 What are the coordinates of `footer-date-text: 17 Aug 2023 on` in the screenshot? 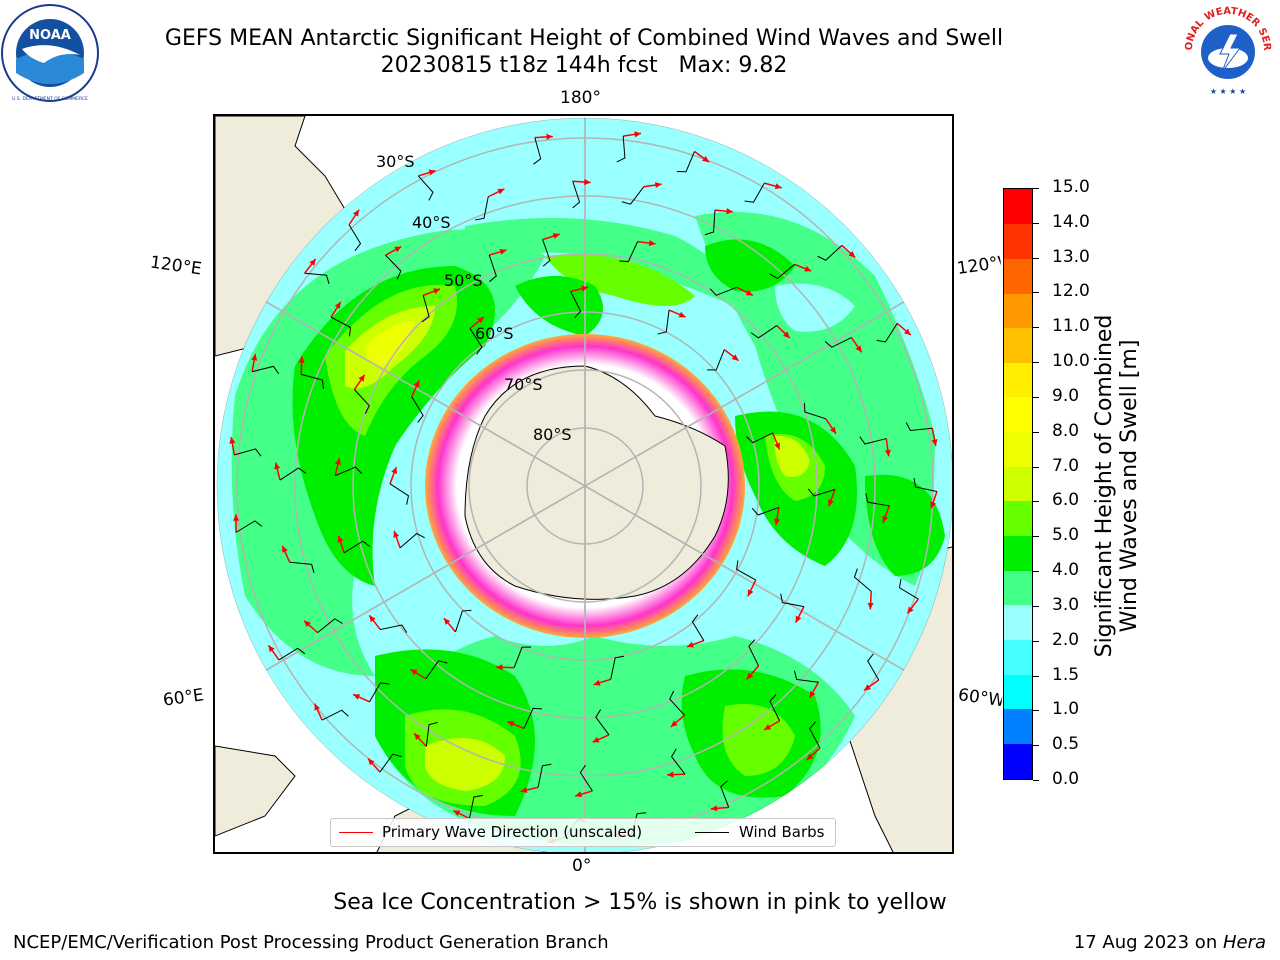 It's located at (1148, 942).